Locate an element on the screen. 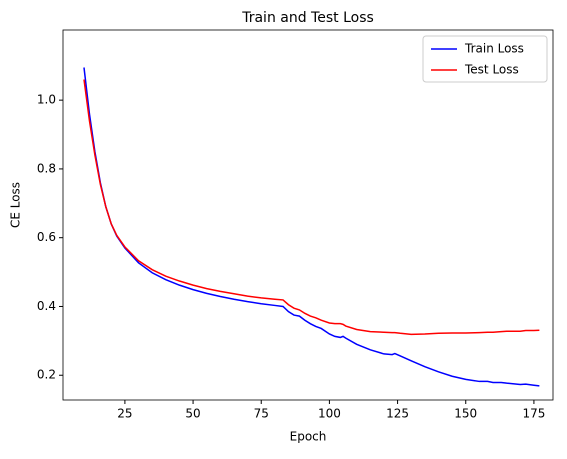 This screenshot has height=459, width=567. chart-title: Train and Test Loss is located at coordinates (307, 18).